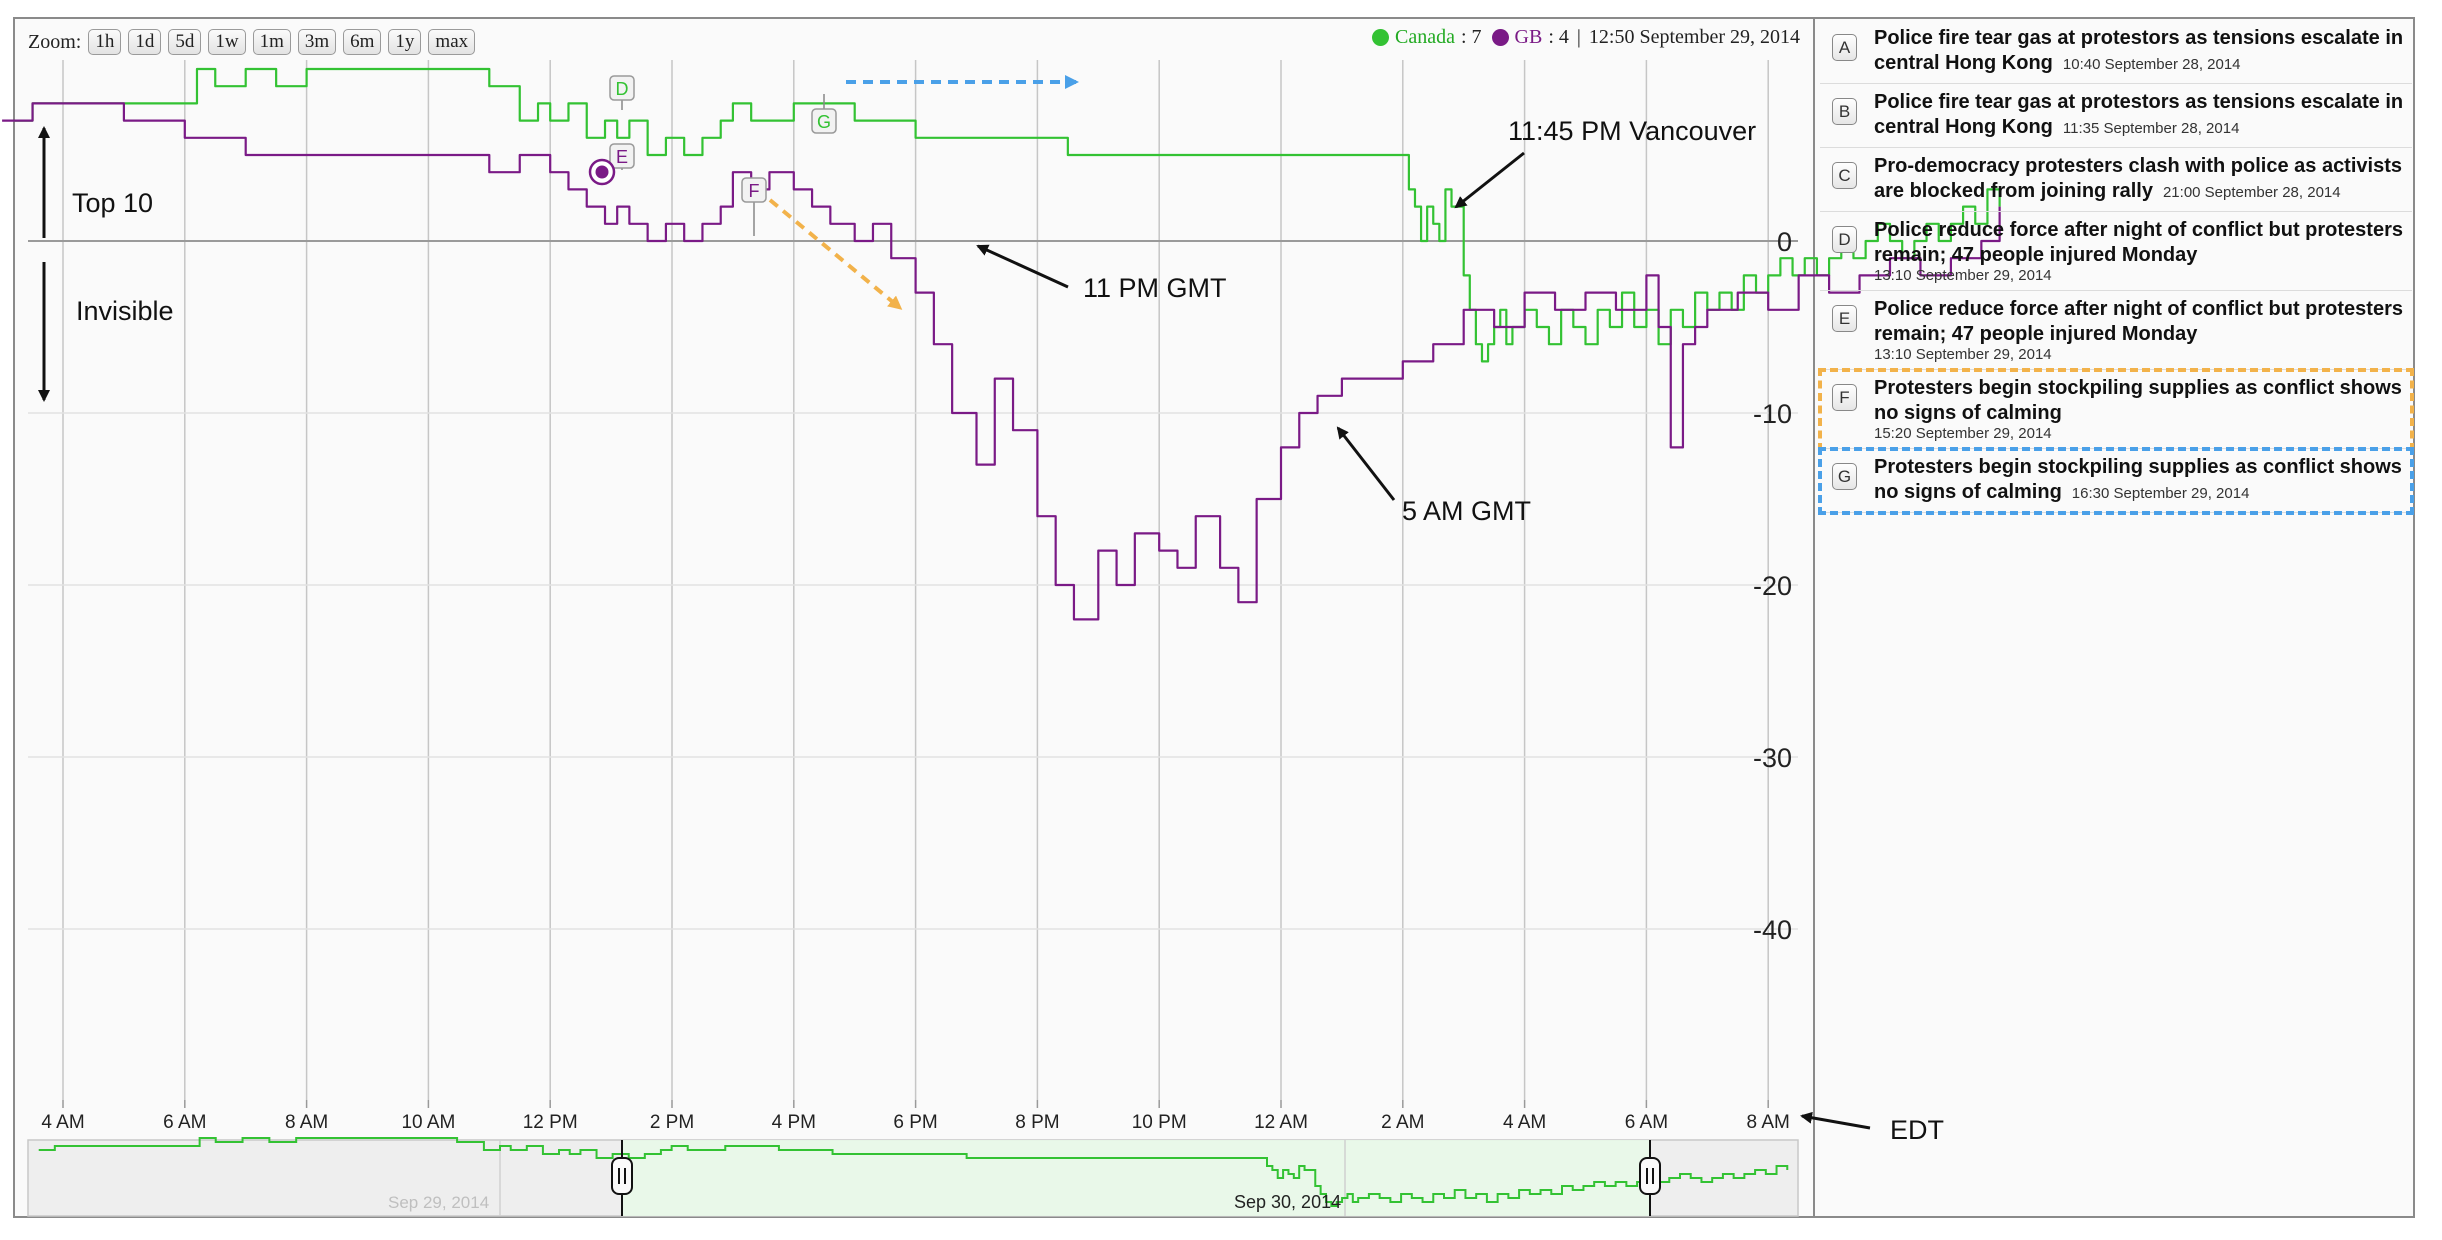 This screenshot has height=1240, width=2442. Describe the element at coordinates (602, 172) in the screenshot. I see `selected-point-marker` at that location.